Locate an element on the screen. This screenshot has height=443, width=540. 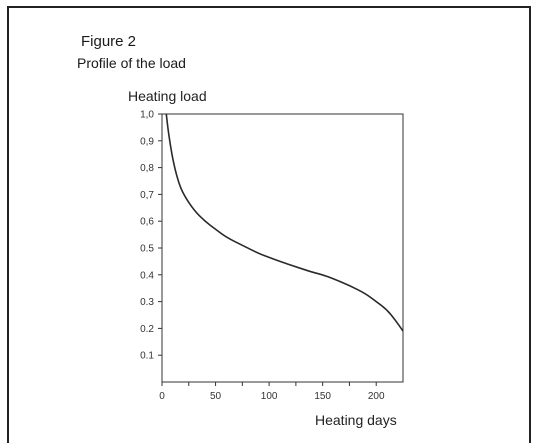
y-tick-label: 0.1 is located at coordinates (147, 356).